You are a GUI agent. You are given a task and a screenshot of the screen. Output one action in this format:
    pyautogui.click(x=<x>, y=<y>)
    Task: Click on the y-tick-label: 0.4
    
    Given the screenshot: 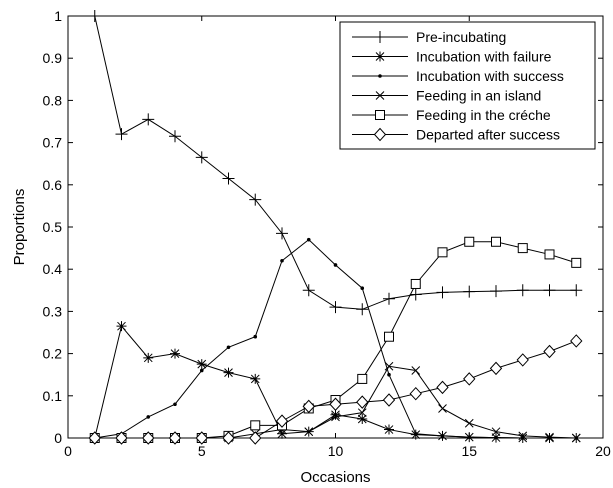 What is the action you would take?
    pyautogui.click(x=53, y=269)
    